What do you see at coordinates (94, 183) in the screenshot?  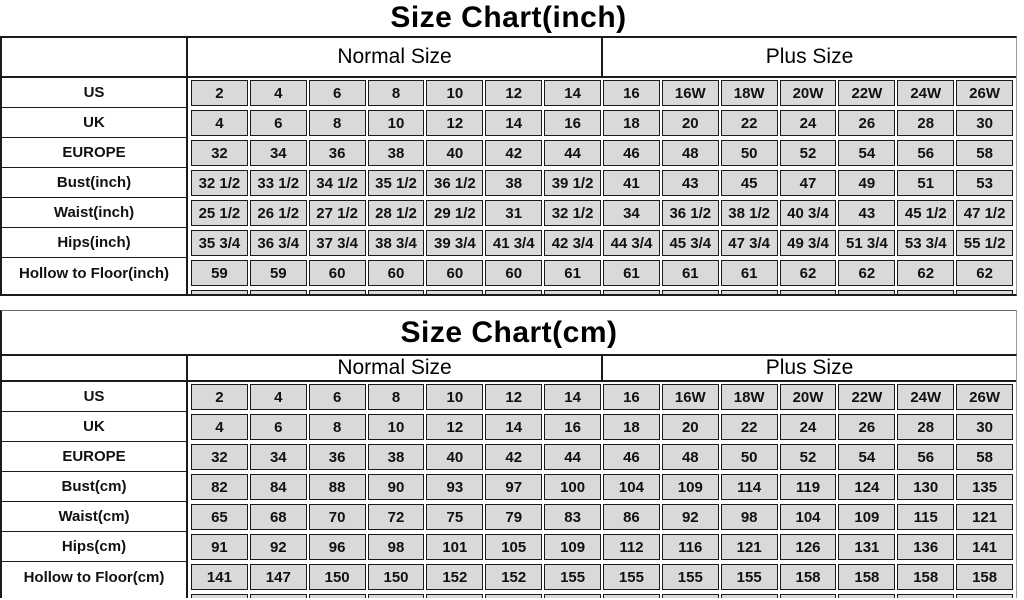 I see `row-label: Bust(inch)` at bounding box center [94, 183].